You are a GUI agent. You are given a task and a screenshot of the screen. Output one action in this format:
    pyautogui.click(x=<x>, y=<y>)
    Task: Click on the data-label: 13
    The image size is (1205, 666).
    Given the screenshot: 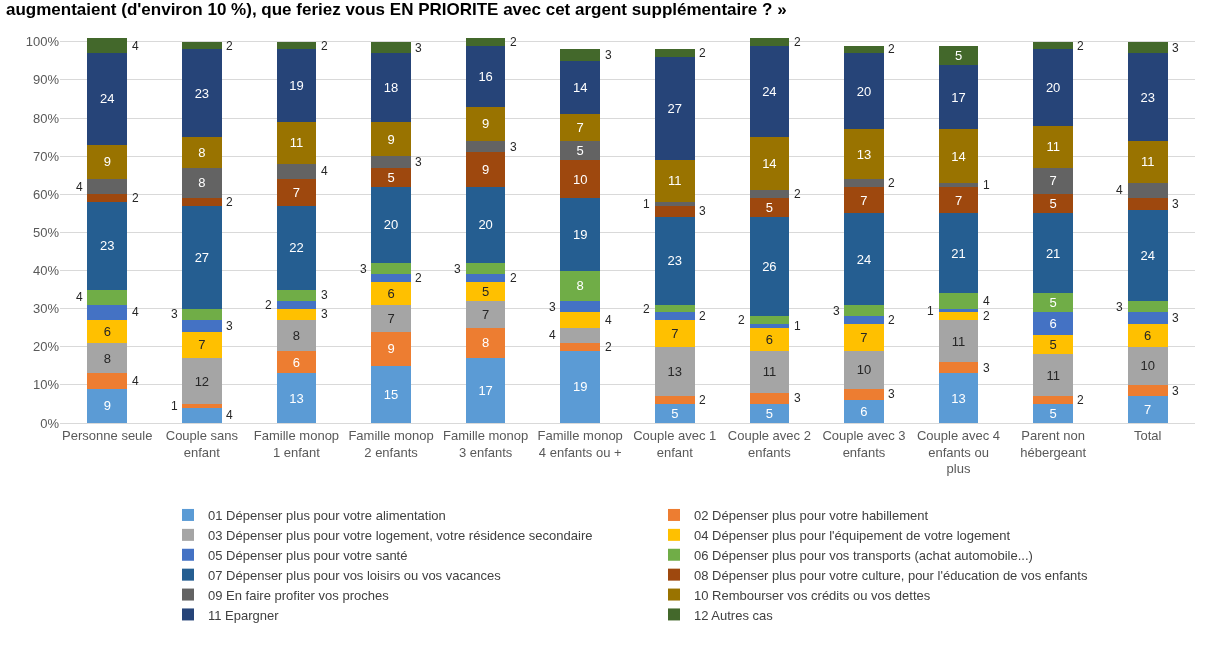 What is the action you would take?
    pyautogui.click(x=296, y=398)
    